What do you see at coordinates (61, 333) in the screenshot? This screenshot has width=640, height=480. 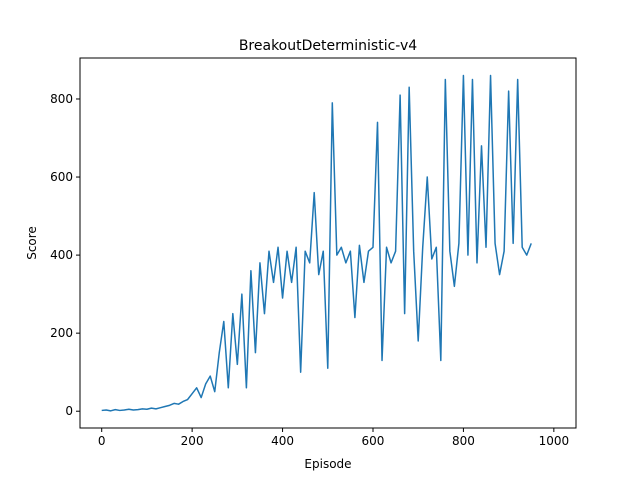 I see `y-tick-label: 200` at bounding box center [61, 333].